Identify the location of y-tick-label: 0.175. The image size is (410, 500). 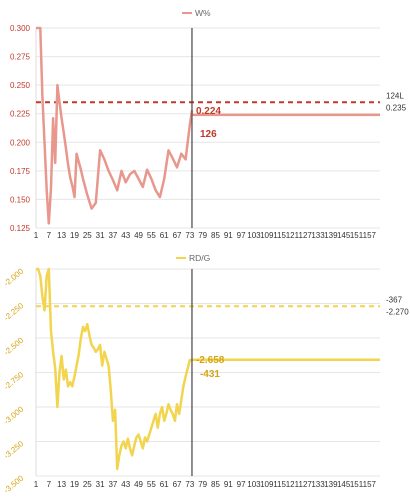
(20, 171).